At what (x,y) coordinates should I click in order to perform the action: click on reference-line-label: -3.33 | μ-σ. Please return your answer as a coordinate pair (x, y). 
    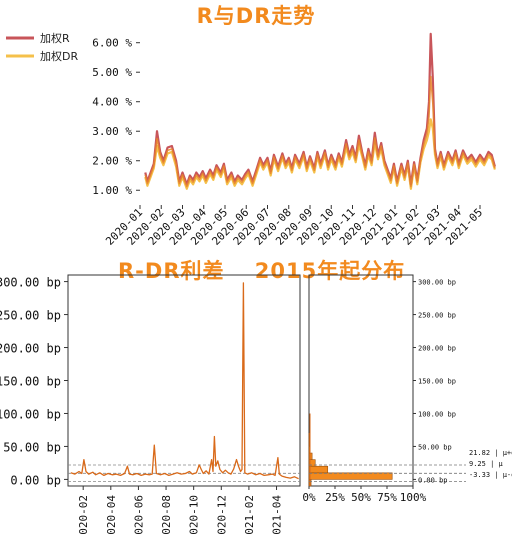
    Looking at the image, I should click on (490, 475).